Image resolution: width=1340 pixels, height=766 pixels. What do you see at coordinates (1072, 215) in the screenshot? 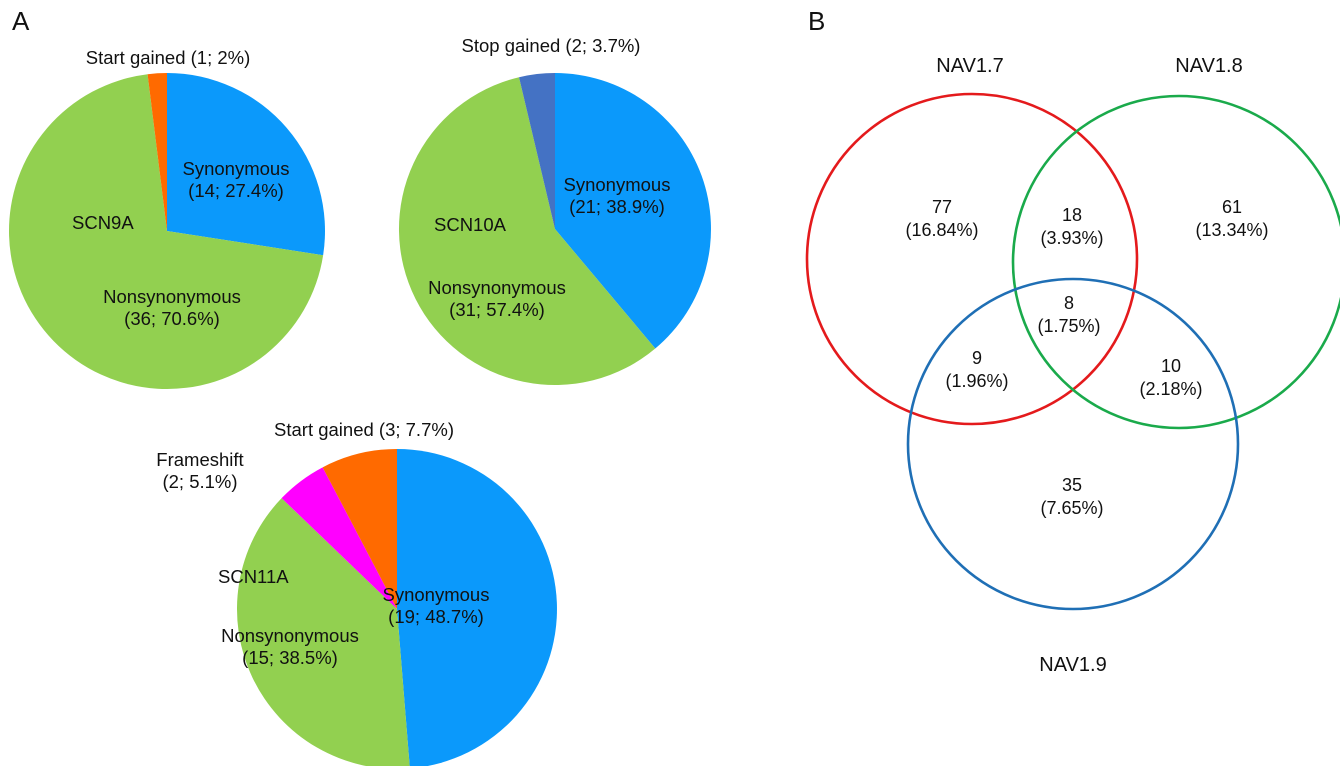
I see `venn-region-count: 18` at bounding box center [1072, 215].